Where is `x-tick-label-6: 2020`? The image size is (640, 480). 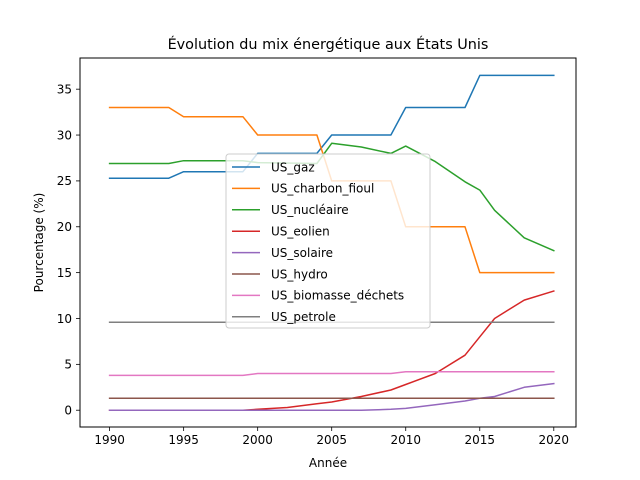 x-tick-label-6: 2020 is located at coordinates (554, 440).